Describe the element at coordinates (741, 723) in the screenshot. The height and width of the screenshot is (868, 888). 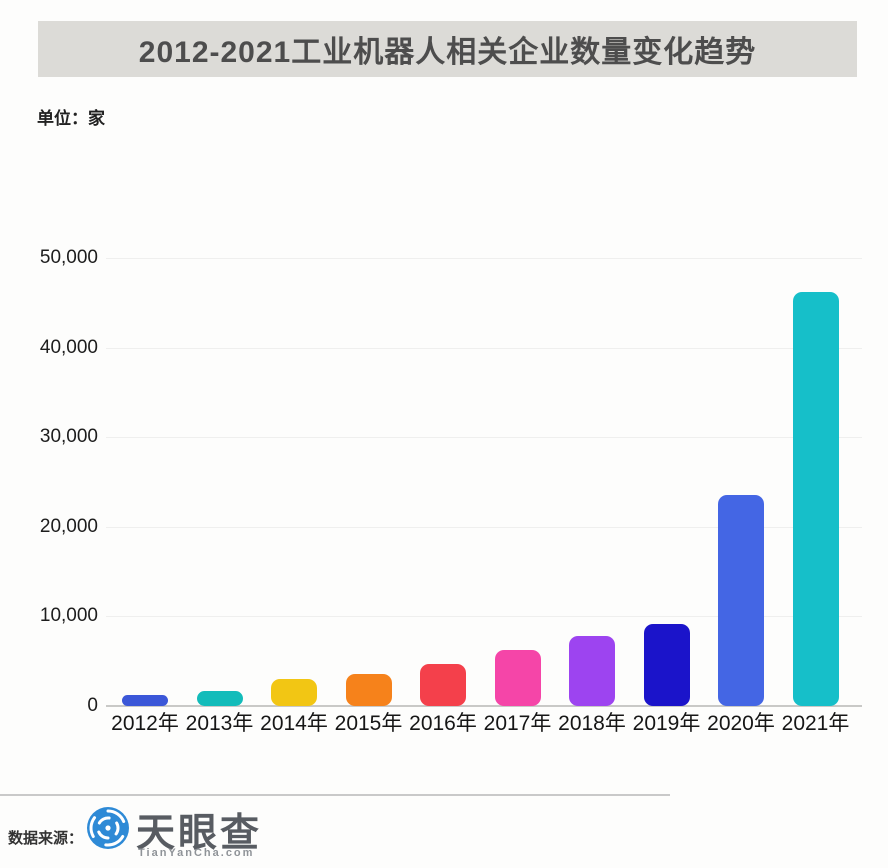
I see `x-tick-label: 2020年` at that location.